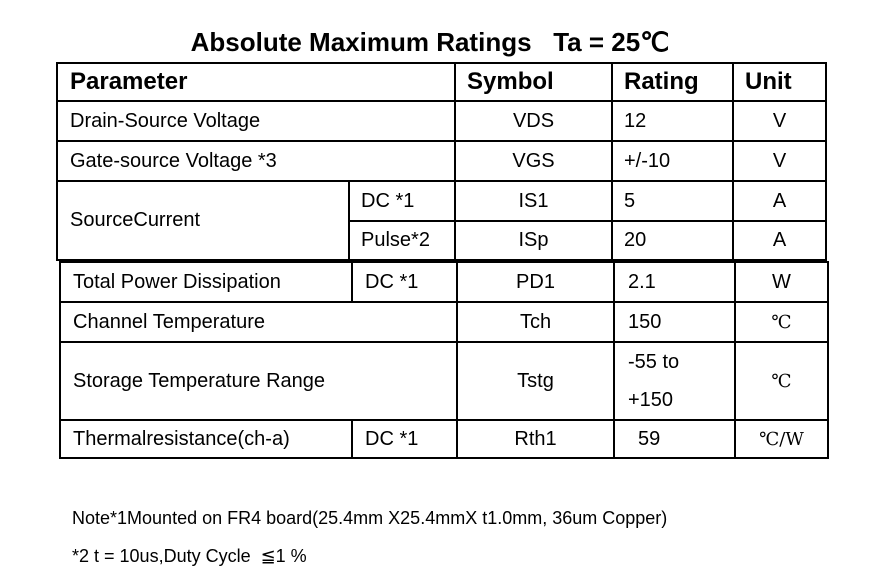  What do you see at coordinates (649, 438) in the screenshot?
I see `rating: 59` at bounding box center [649, 438].